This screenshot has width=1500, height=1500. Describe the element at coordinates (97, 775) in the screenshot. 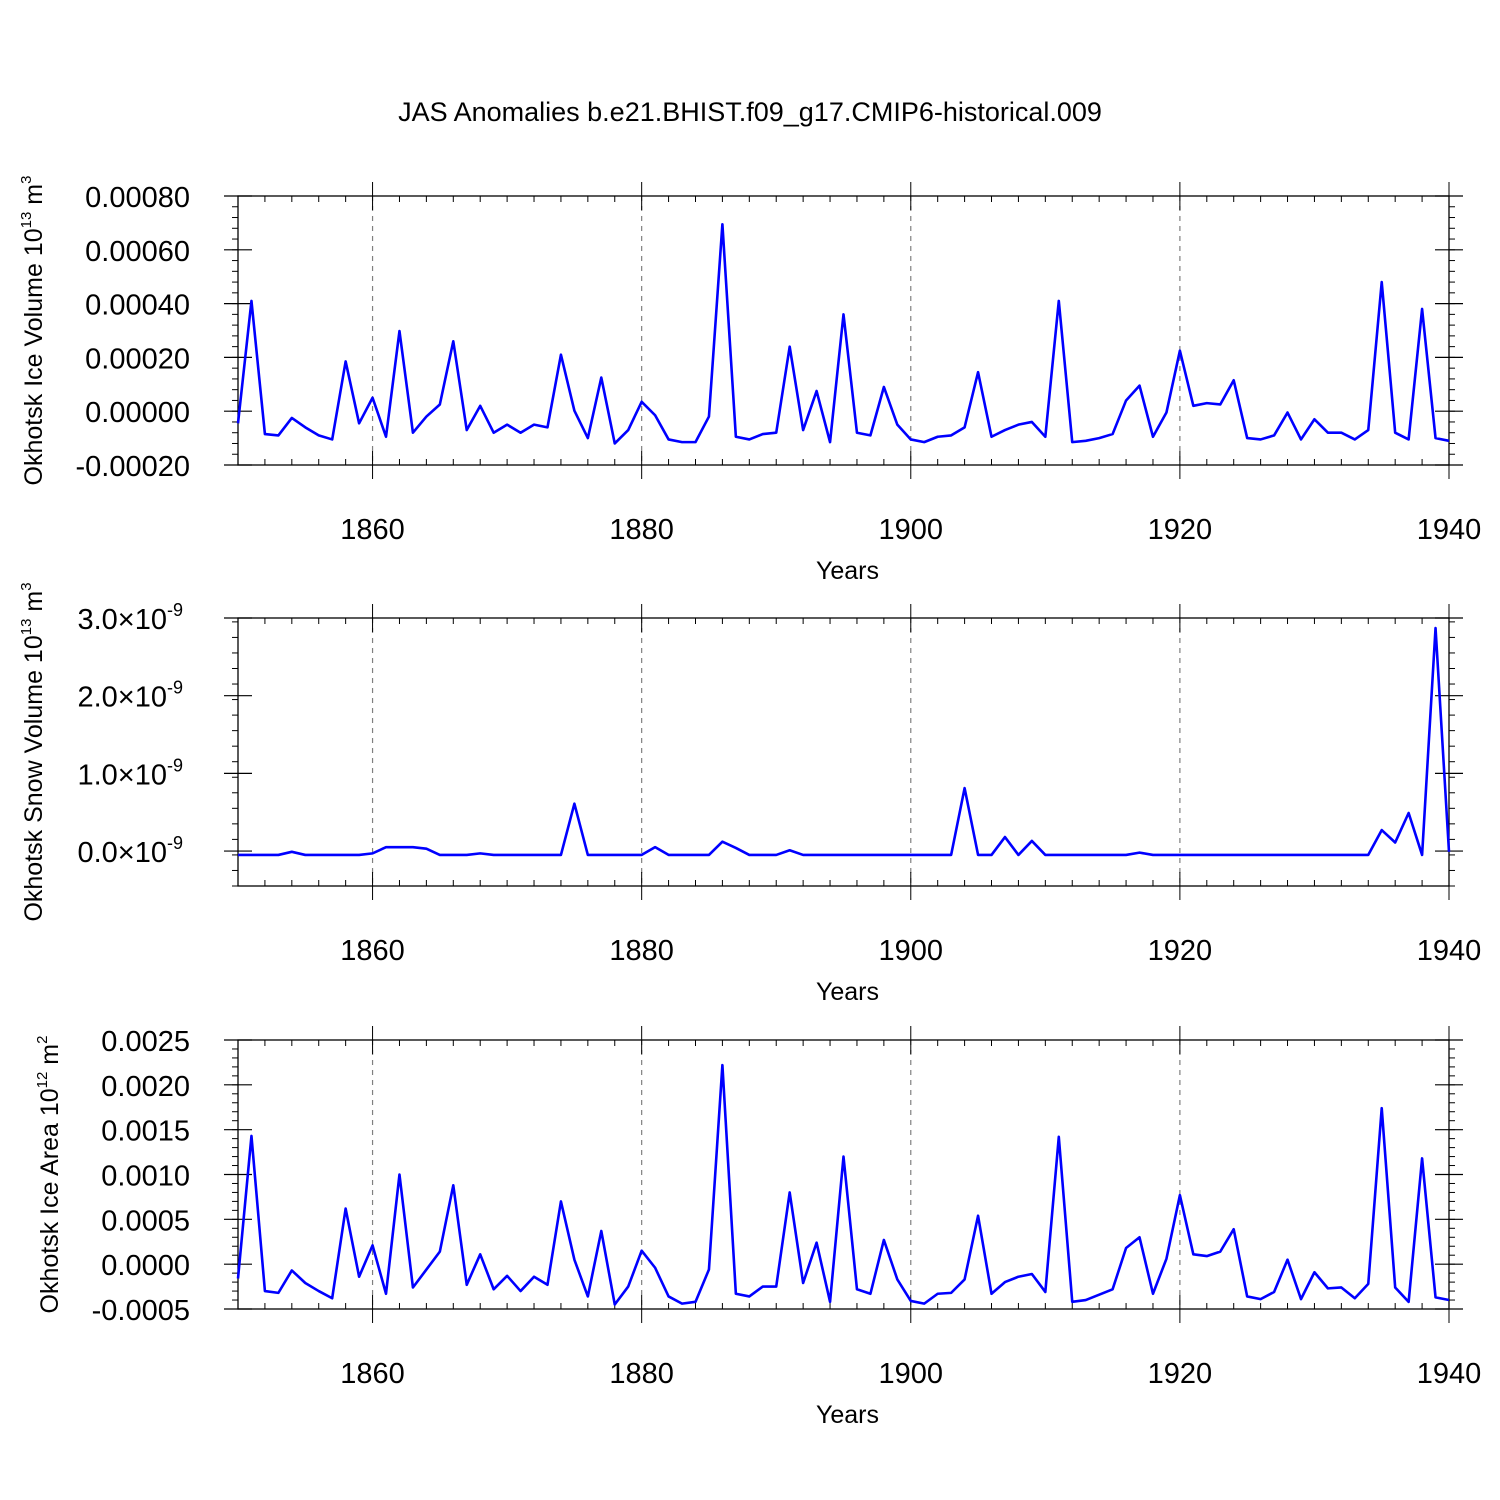

I see `y-tick-mantissa: 1.0` at that location.